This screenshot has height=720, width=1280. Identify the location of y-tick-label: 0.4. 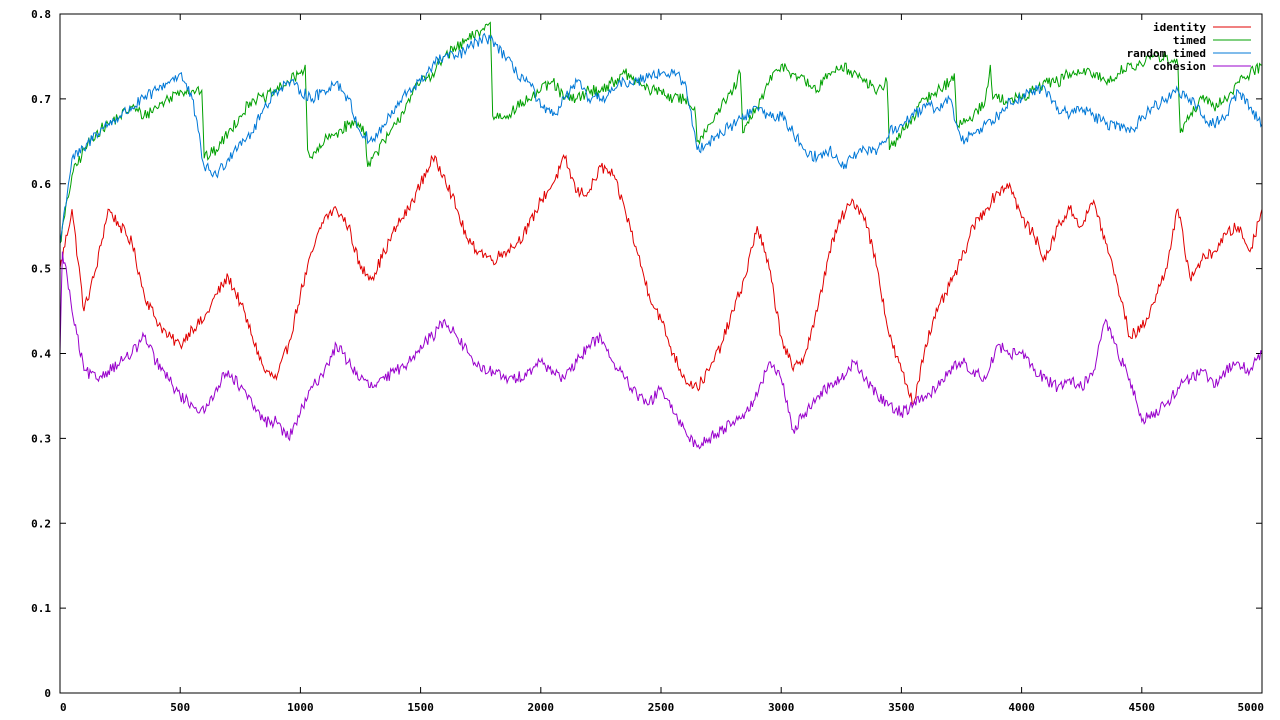
(41, 354).